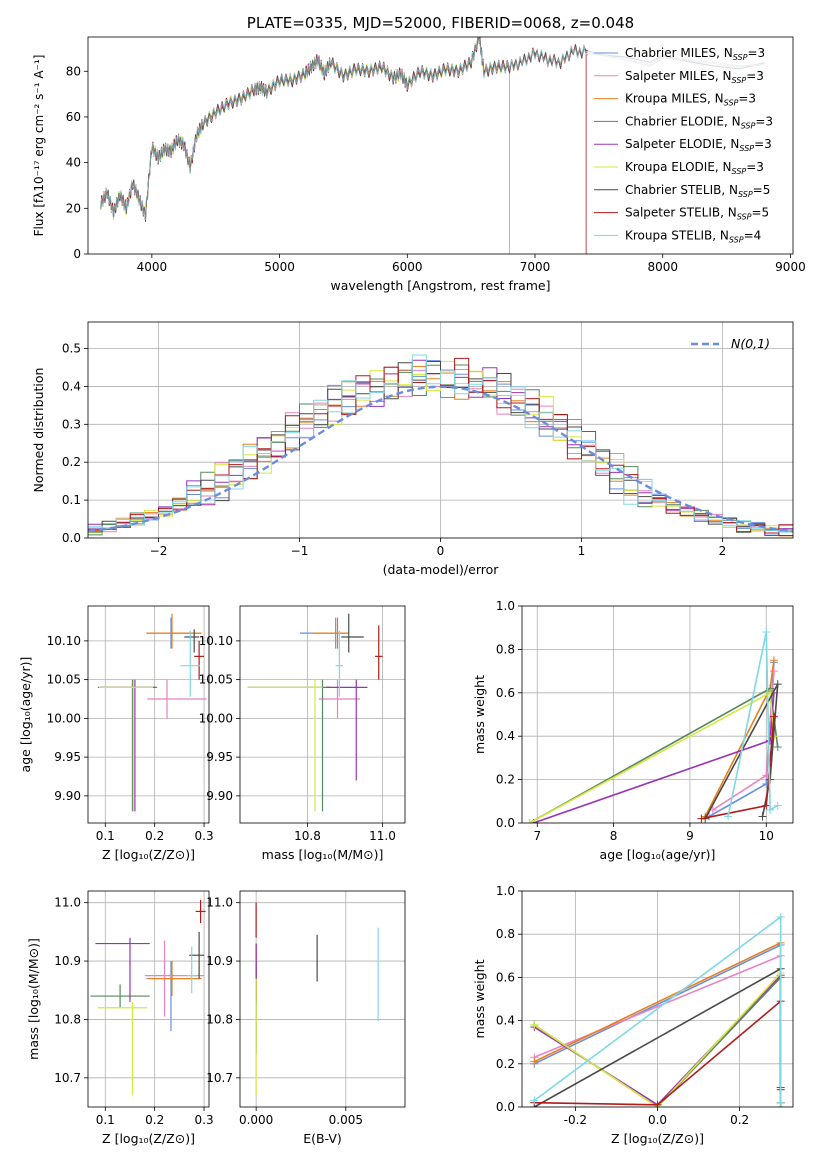  I want to click on x-tick-label: 11.0, so click(382, 836).